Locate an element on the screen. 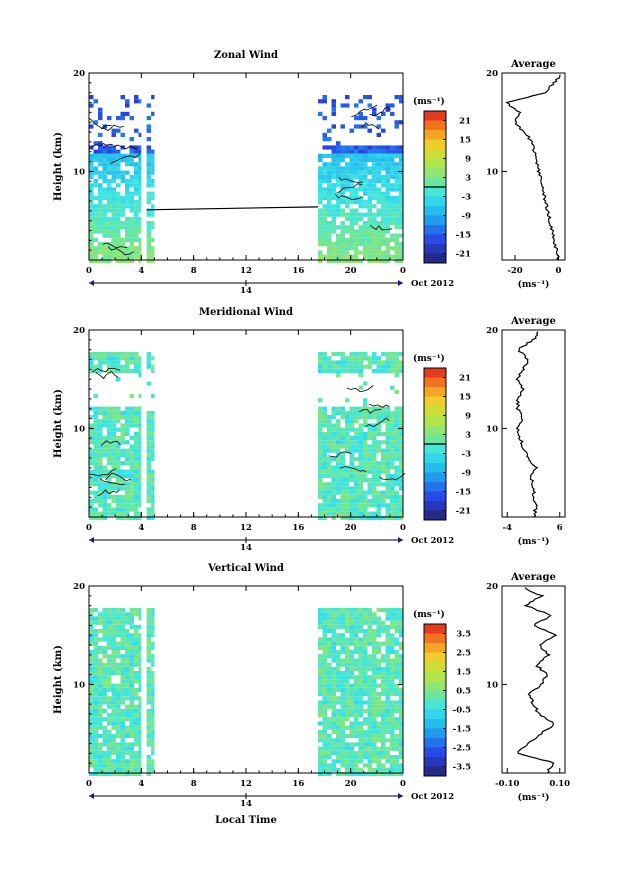 The width and height of the screenshot is (618, 873). contour-line is located at coordinates (360, 389).